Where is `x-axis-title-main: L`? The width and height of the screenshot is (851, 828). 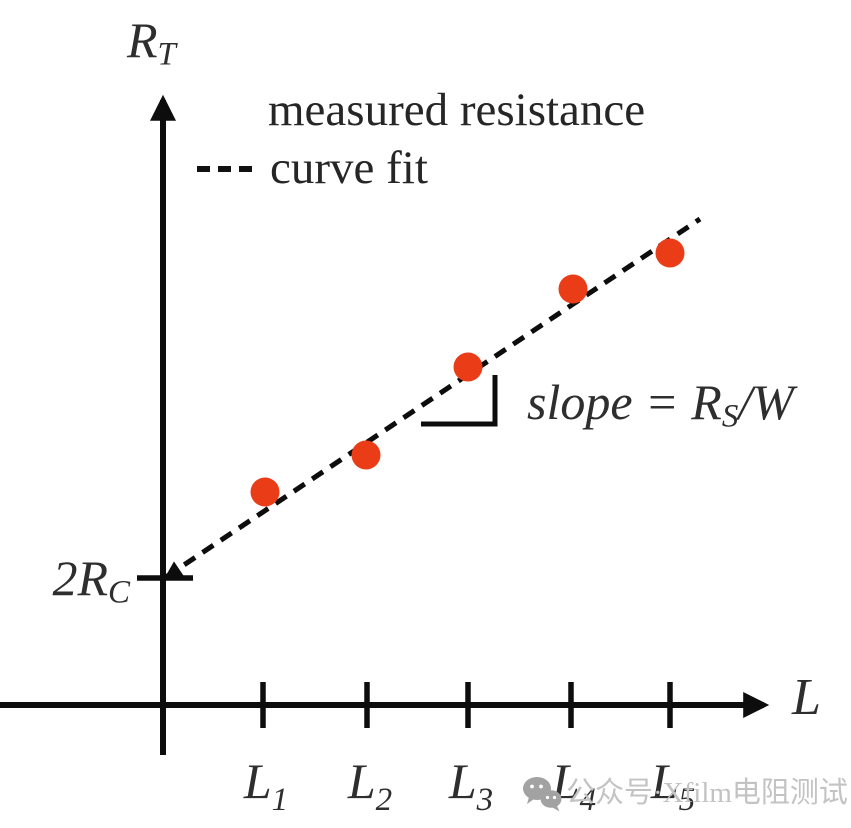
x-axis-title-main: L is located at coordinates (806, 697).